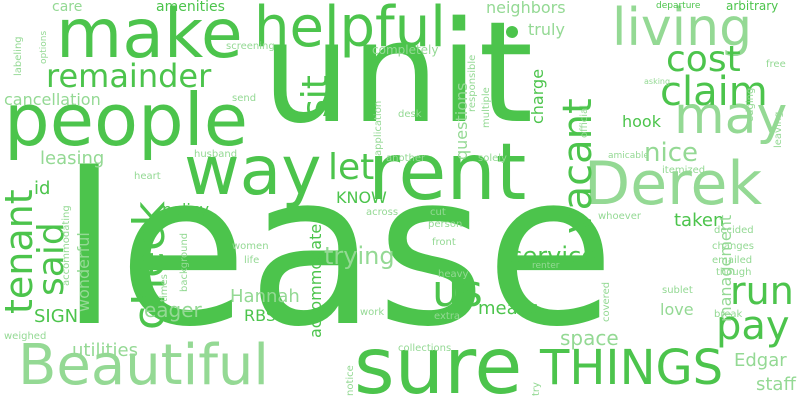  I want to click on word-background: background, so click(184, 262).